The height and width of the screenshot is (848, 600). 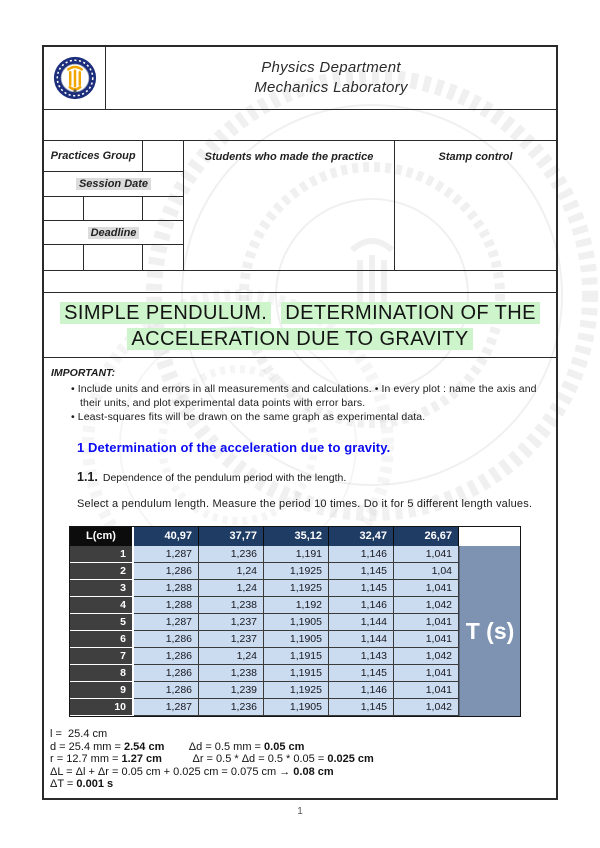 I want to click on session-date-month-cell, so click(x=114, y=208).